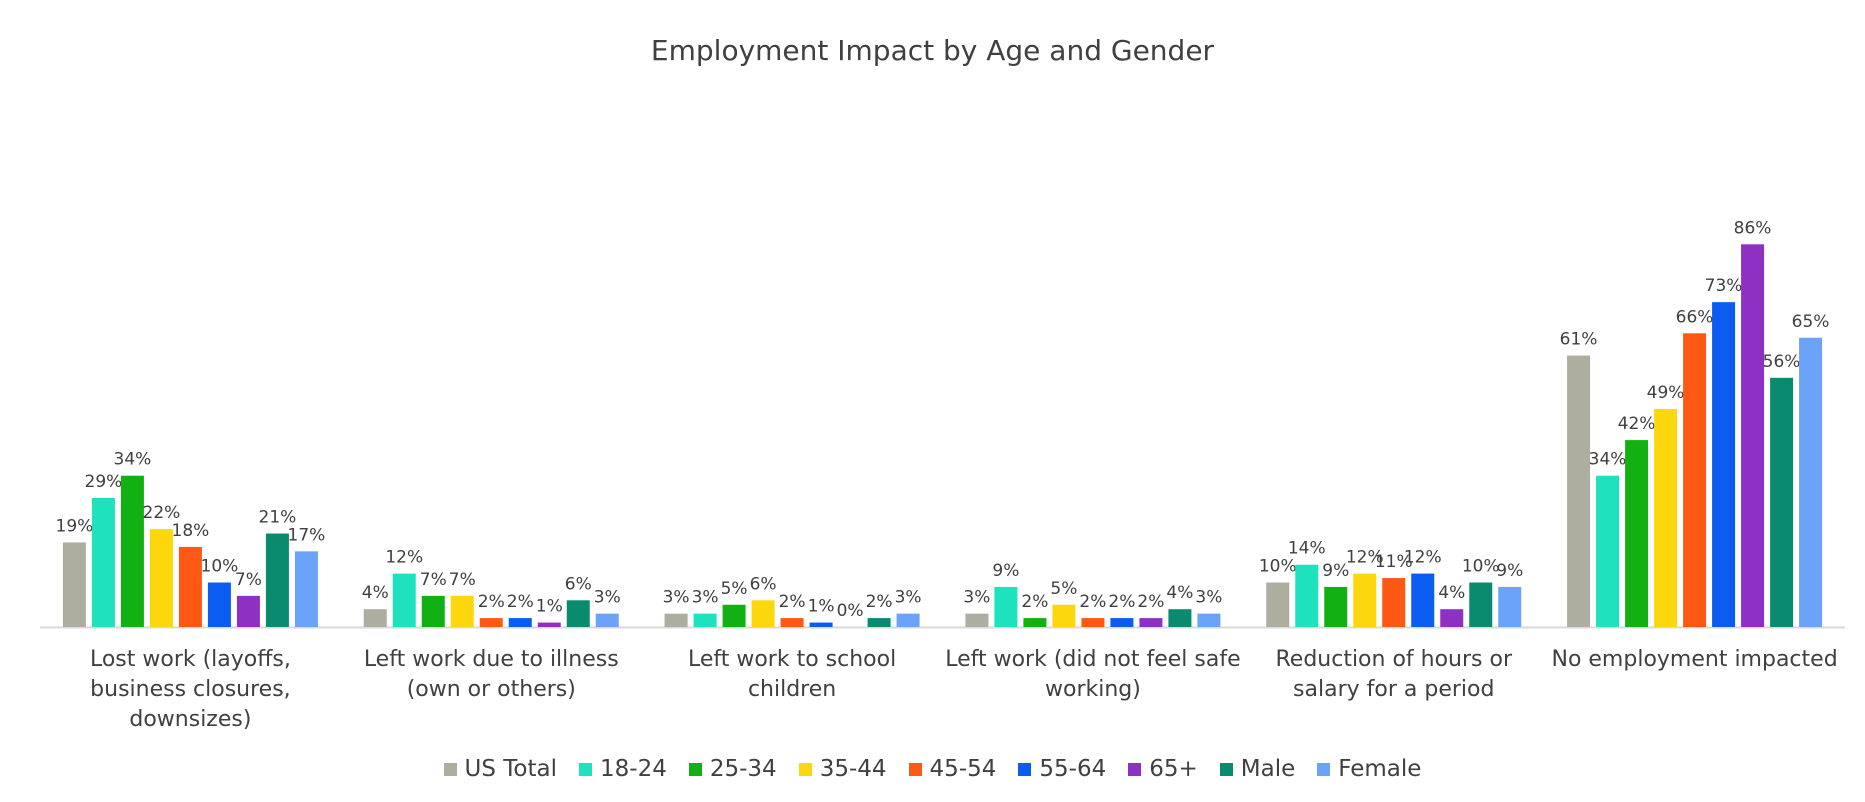  I want to click on category-label-line: Lost work (layoffs,, so click(190, 659).